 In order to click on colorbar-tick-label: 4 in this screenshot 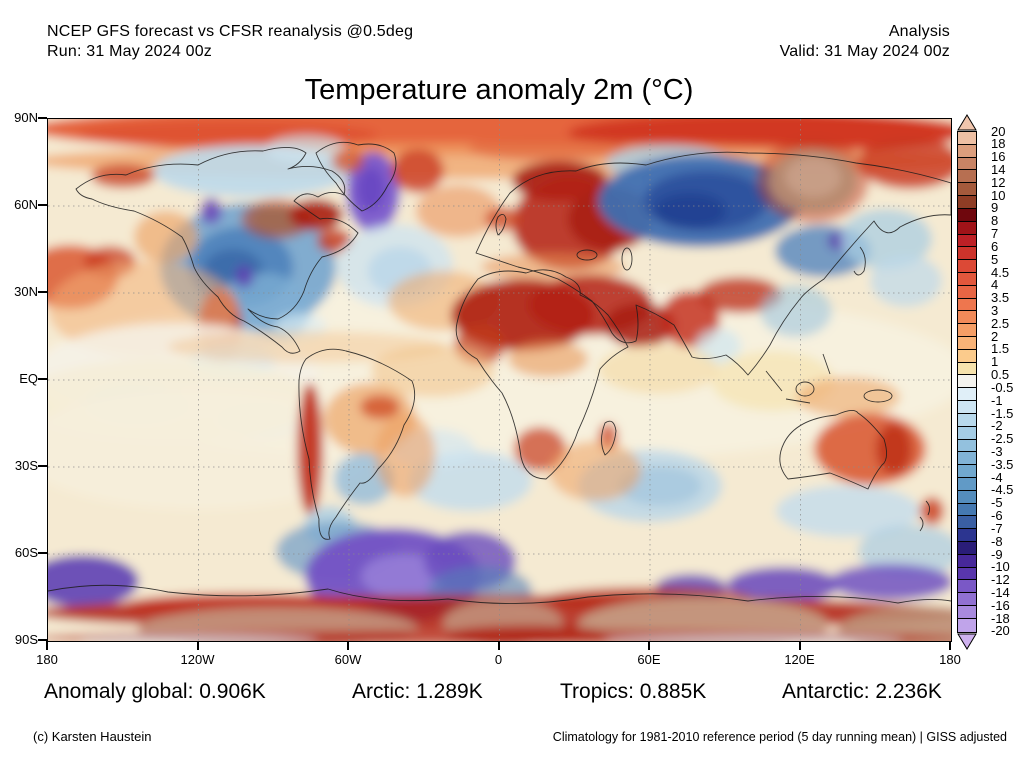, I will do `click(995, 285)`.